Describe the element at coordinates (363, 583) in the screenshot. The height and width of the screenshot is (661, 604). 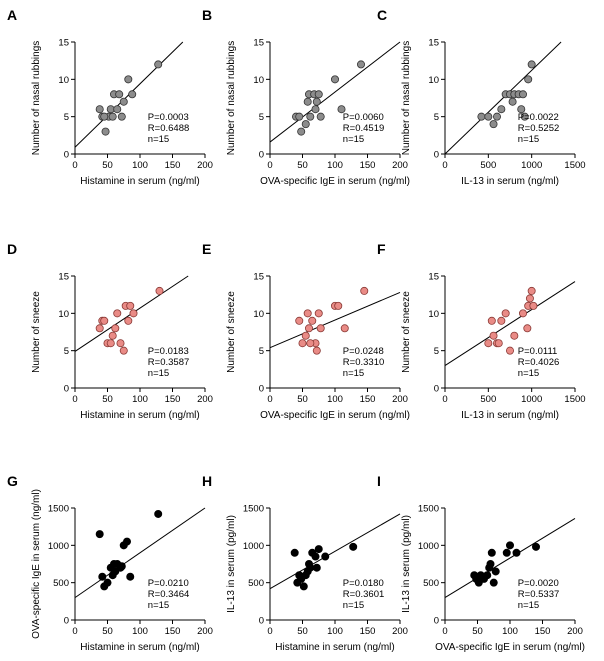
I see `stat-label: P=0.0180` at that location.